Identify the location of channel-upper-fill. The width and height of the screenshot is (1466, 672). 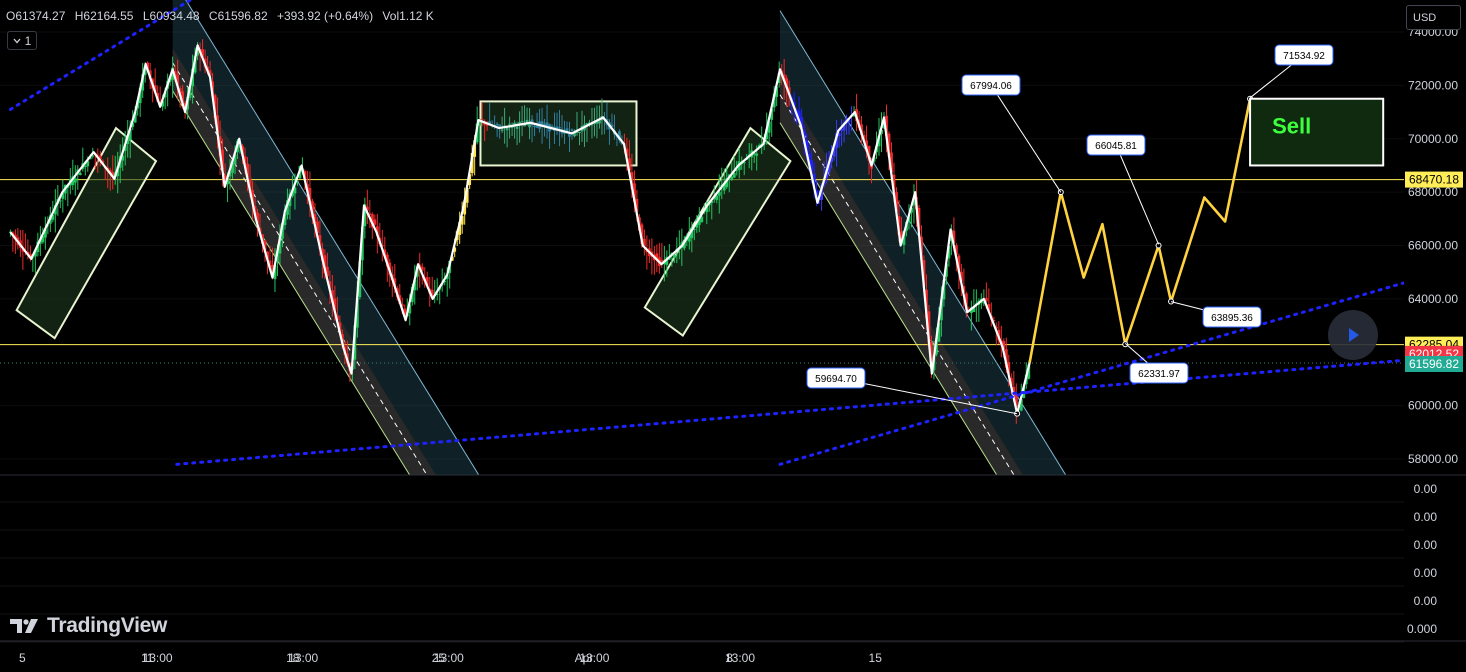
(923, 242).